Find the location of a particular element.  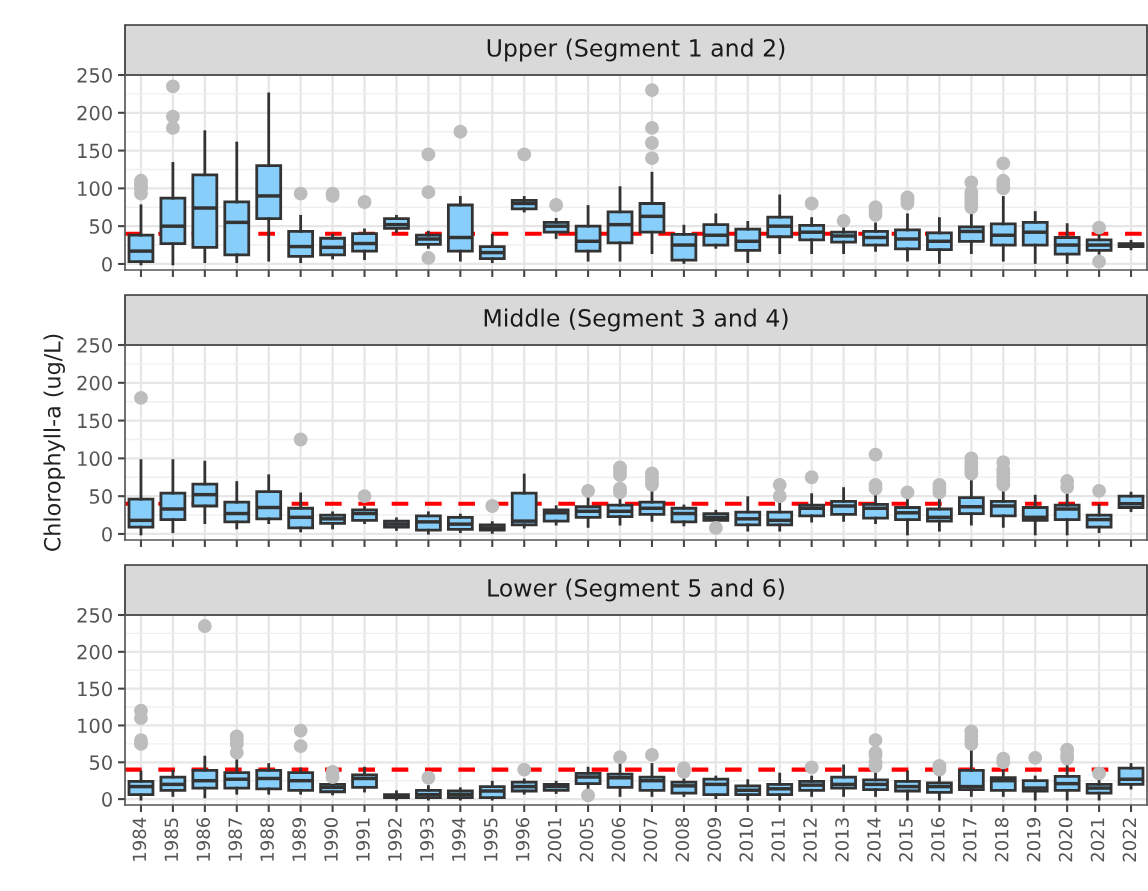

chart-title: Lower (Segment 5 and 6) is located at coordinates (636, 590).